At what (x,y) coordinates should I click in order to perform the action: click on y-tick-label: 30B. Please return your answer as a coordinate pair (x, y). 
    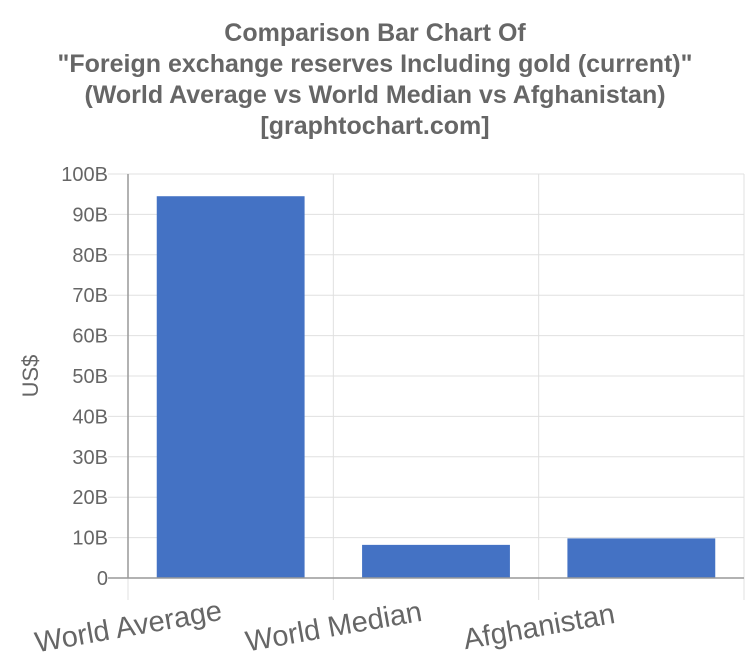
    Looking at the image, I should click on (90, 458).